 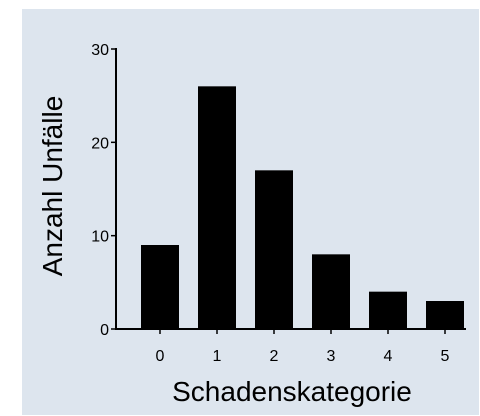 I want to click on x-tick-label: 3, so click(x=331, y=356).